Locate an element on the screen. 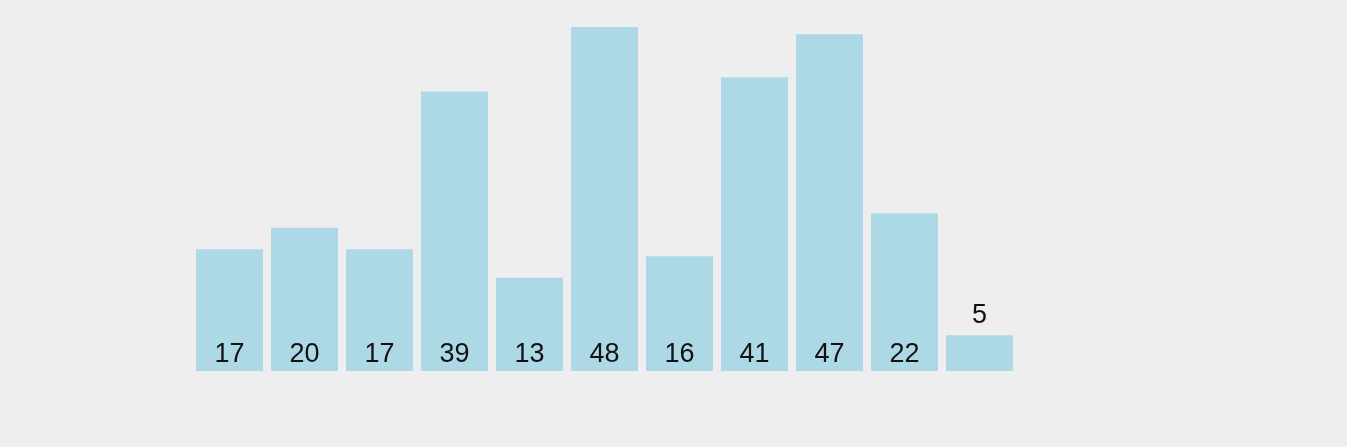 The image size is (1347, 447). data-label: 22 is located at coordinates (904, 352).